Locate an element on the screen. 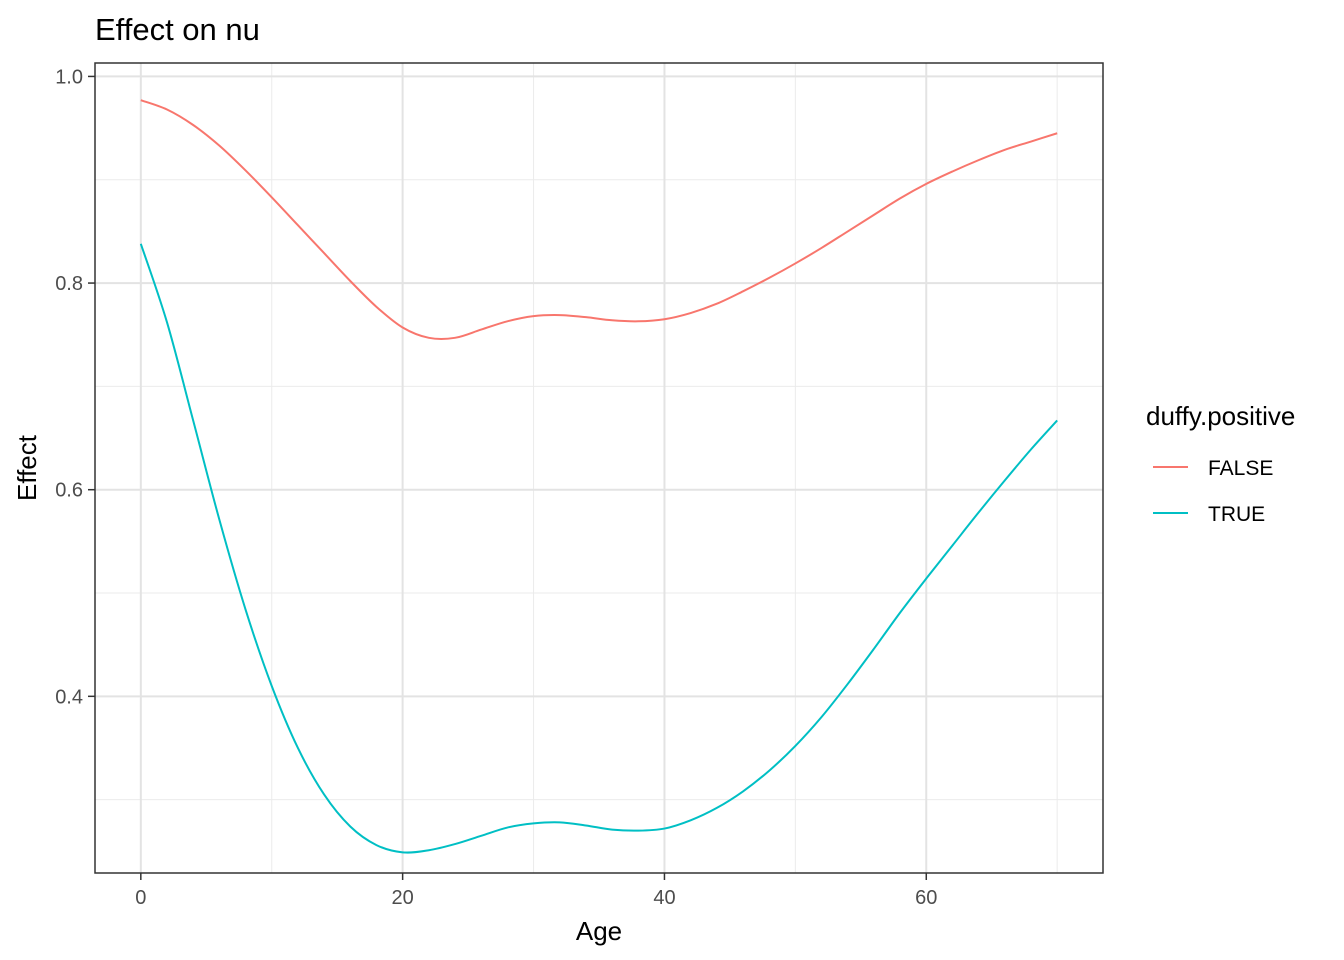 The image size is (1344, 960). legend-title: duffy.positive is located at coordinates (1220, 416).